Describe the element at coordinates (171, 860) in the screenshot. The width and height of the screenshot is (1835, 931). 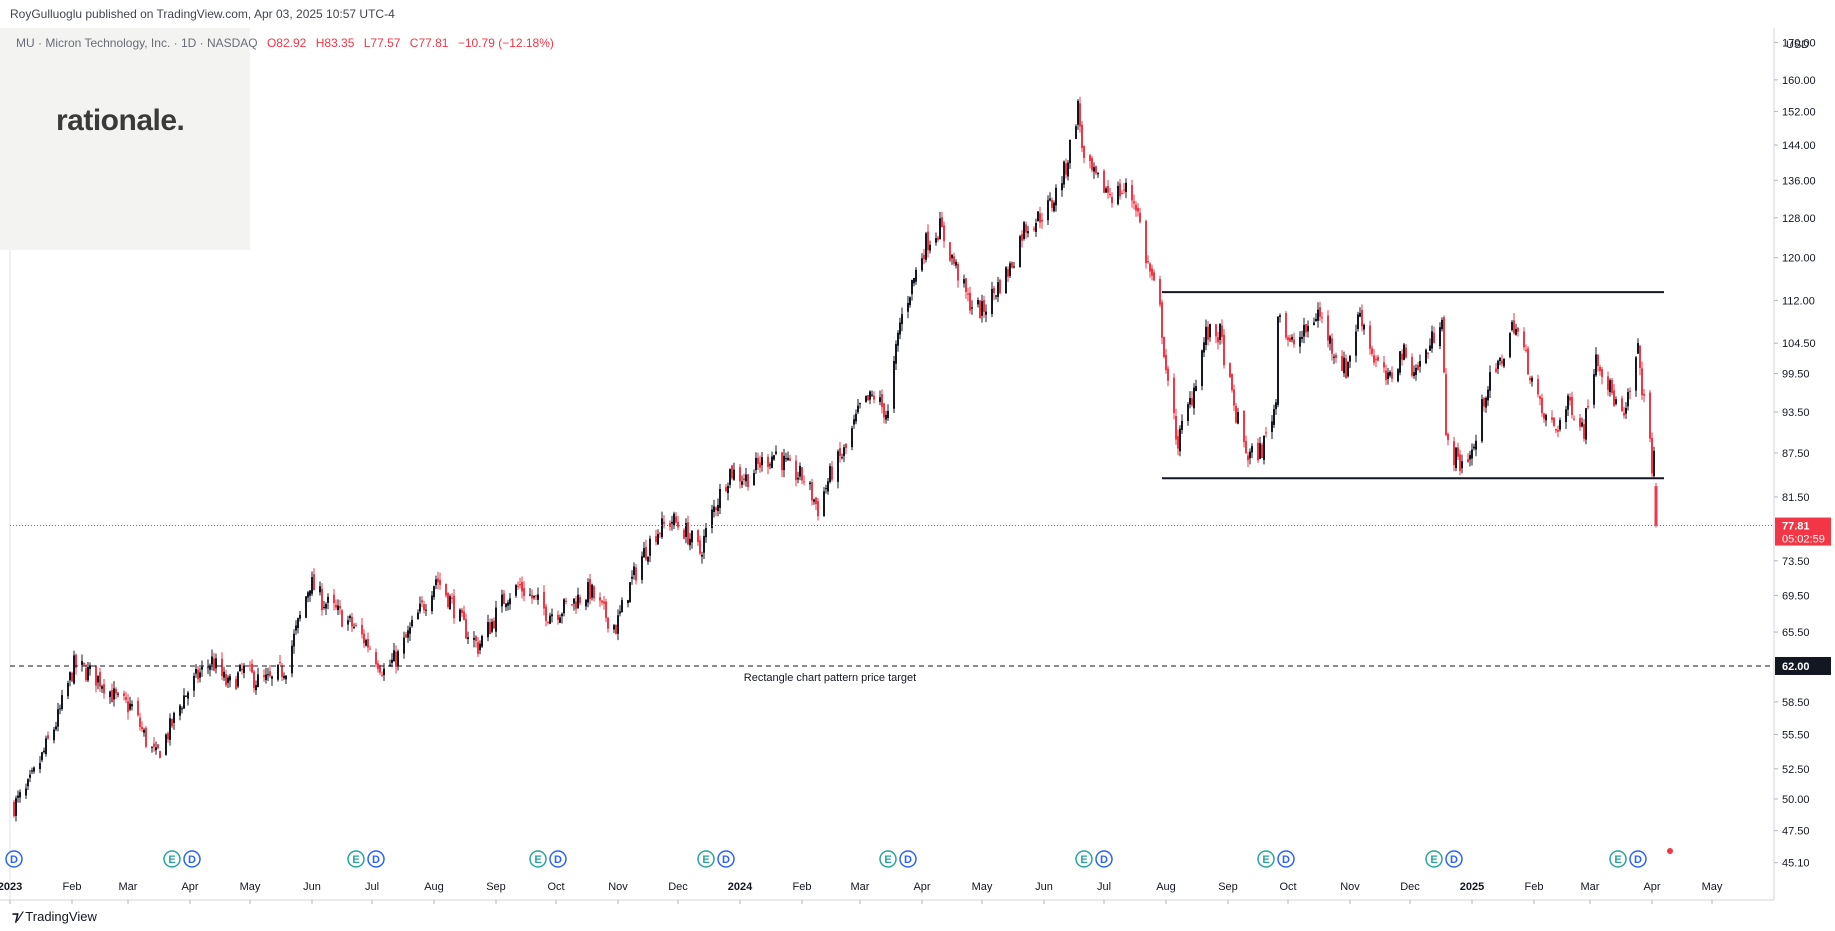
I see `earnings-badge-letter: E` at that location.